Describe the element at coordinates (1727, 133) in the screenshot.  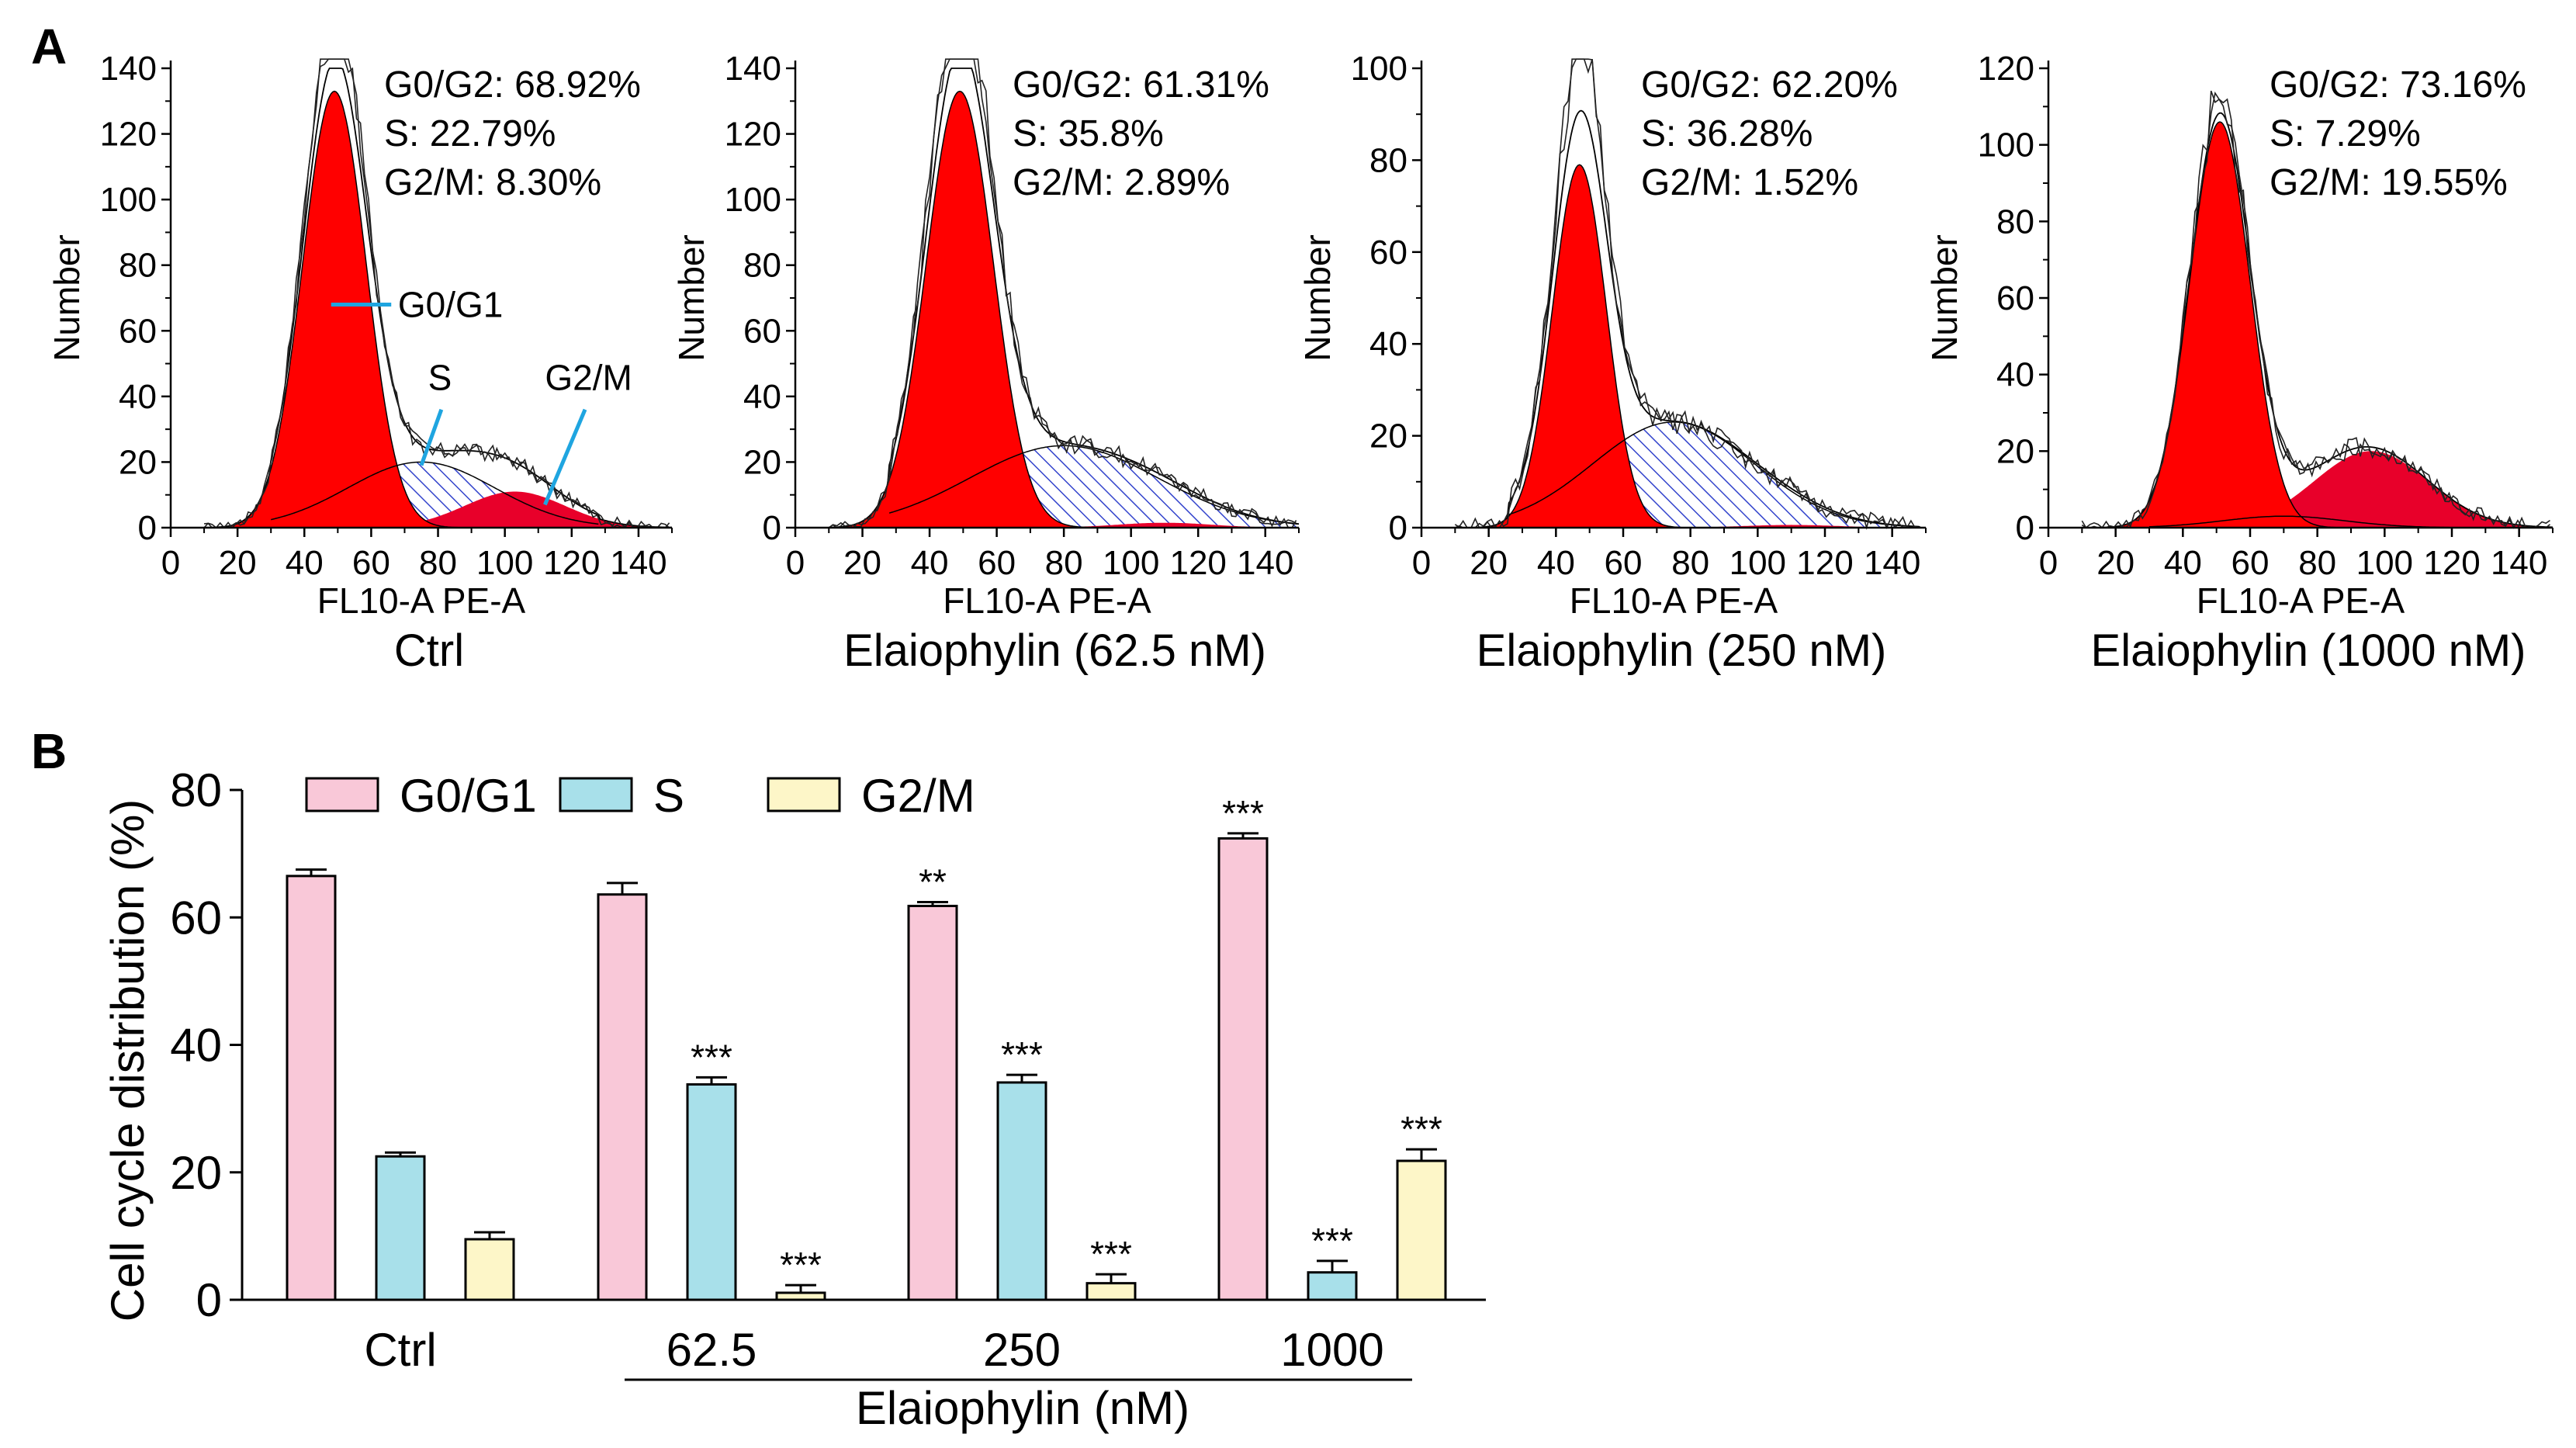
I see `phase-percentage: S: 36.28%` at that location.